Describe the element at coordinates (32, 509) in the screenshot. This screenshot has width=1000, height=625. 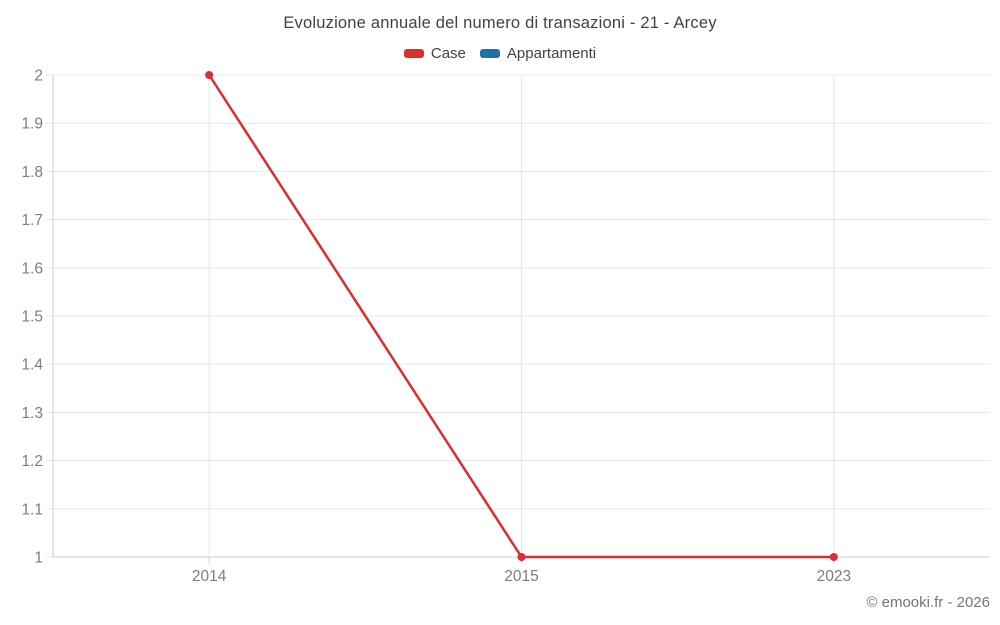
I see `y-axis-tick-label: 1.1` at that location.